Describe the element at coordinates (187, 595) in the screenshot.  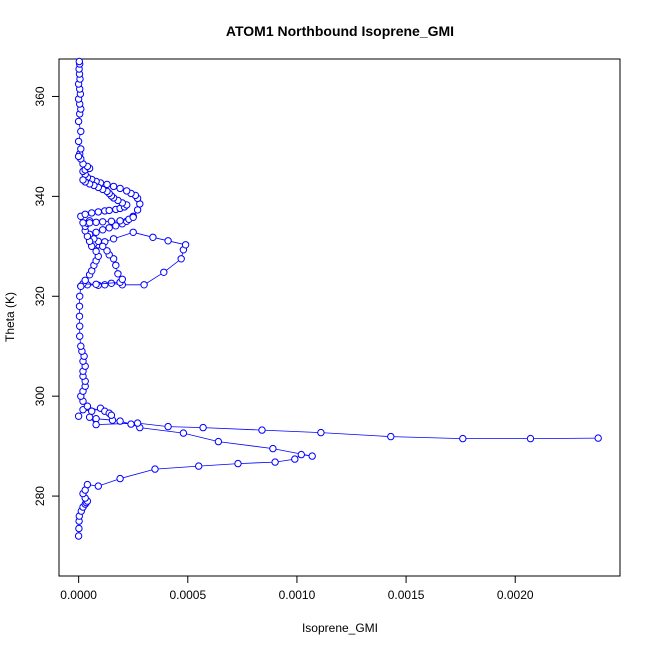
I see `x-tick-label: 0.0005` at that location.